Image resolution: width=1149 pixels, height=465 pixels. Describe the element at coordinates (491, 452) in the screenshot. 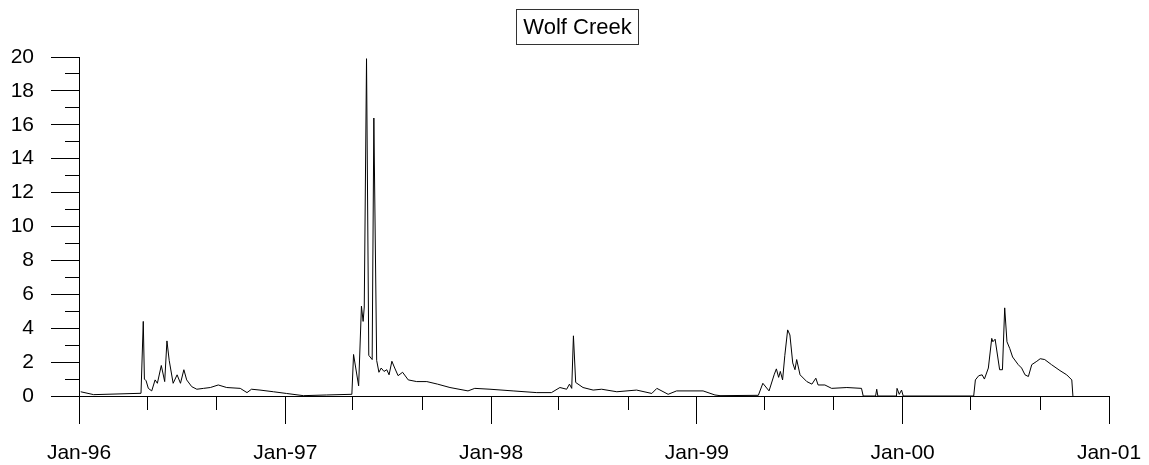

I see `x-tick-label: Jan-98` at that location.